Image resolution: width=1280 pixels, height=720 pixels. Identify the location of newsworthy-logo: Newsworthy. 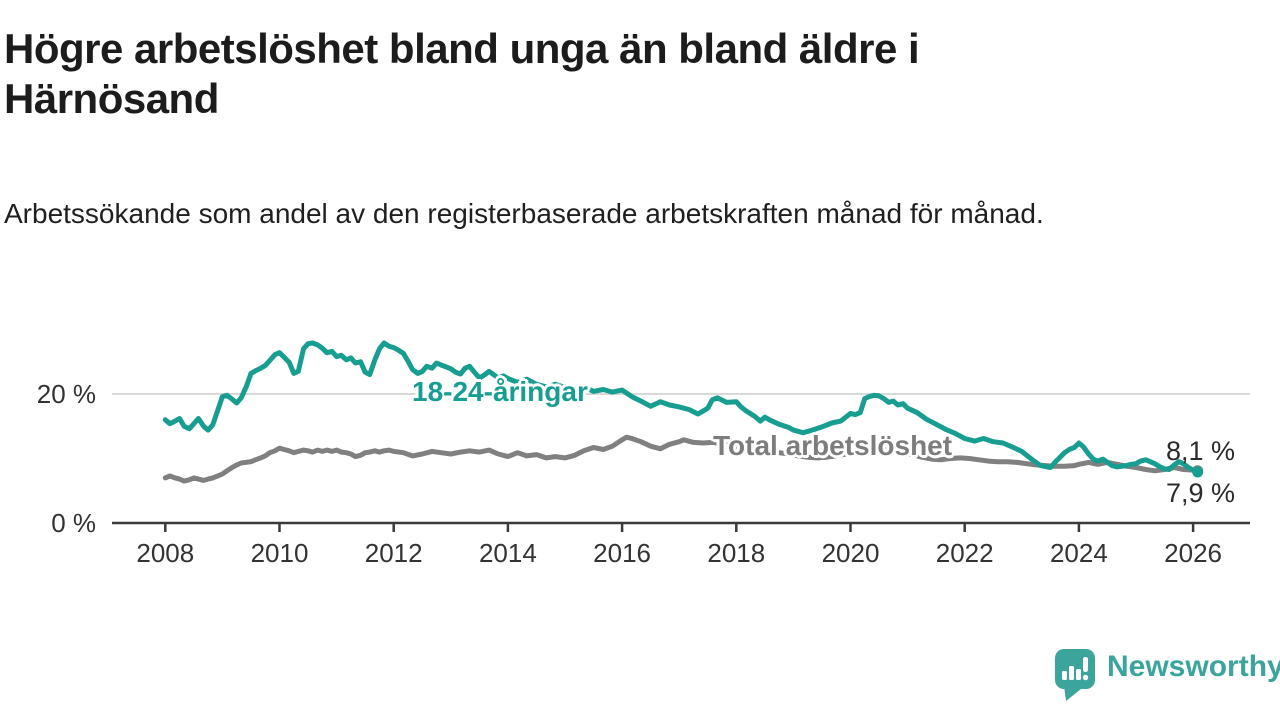
(1167, 675).